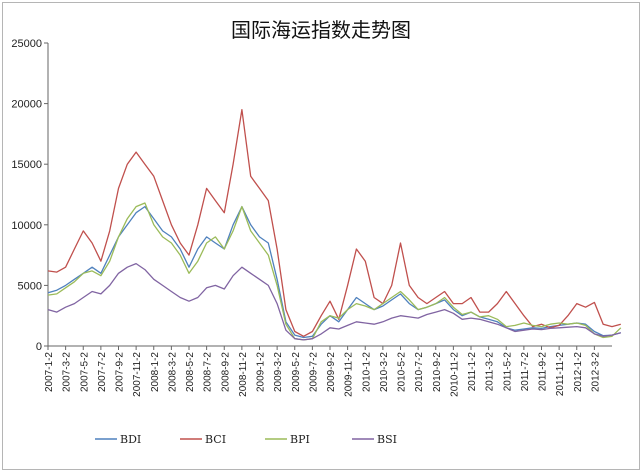  What do you see at coordinates (366, 372) in the screenshot?
I see `x-tick-label: 2010-1-2` at bounding box center [366, 372].